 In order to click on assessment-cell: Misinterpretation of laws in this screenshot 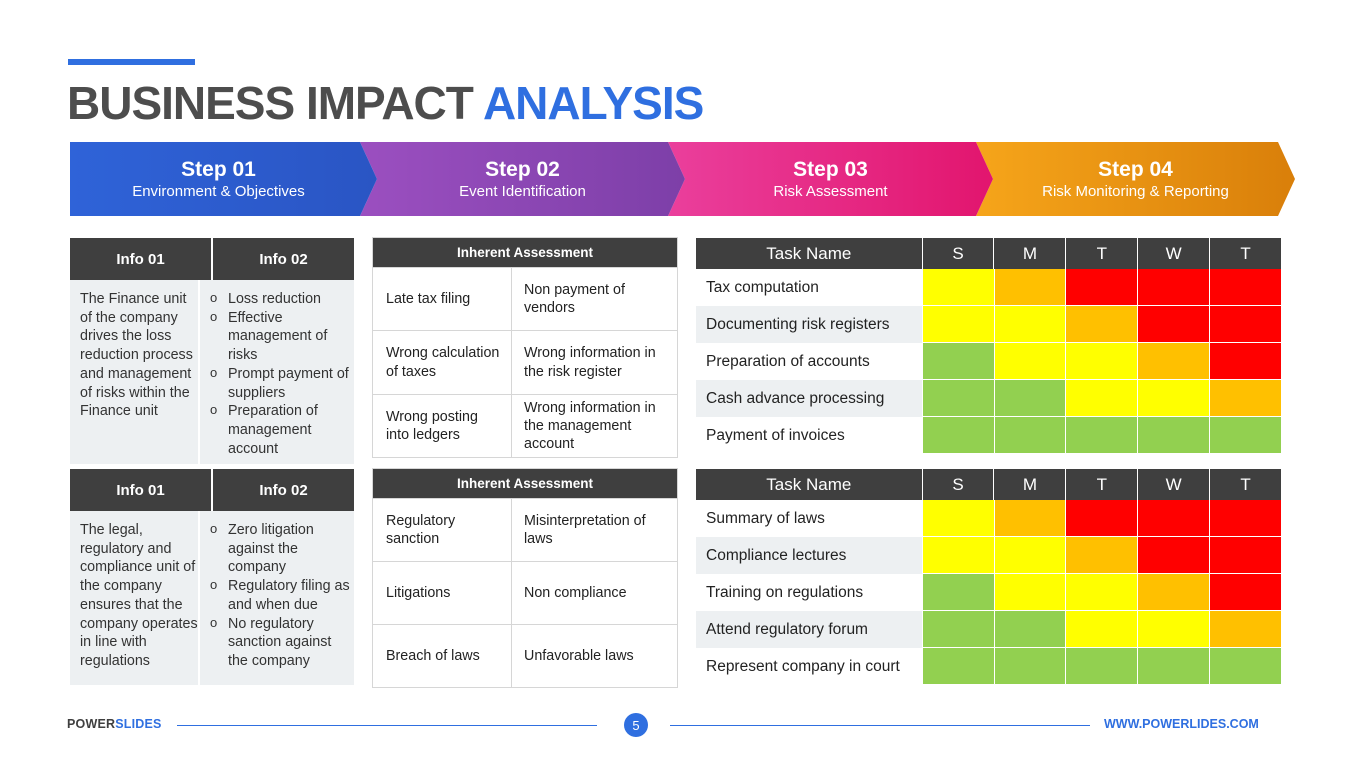, I will do `click(585, 529)`.